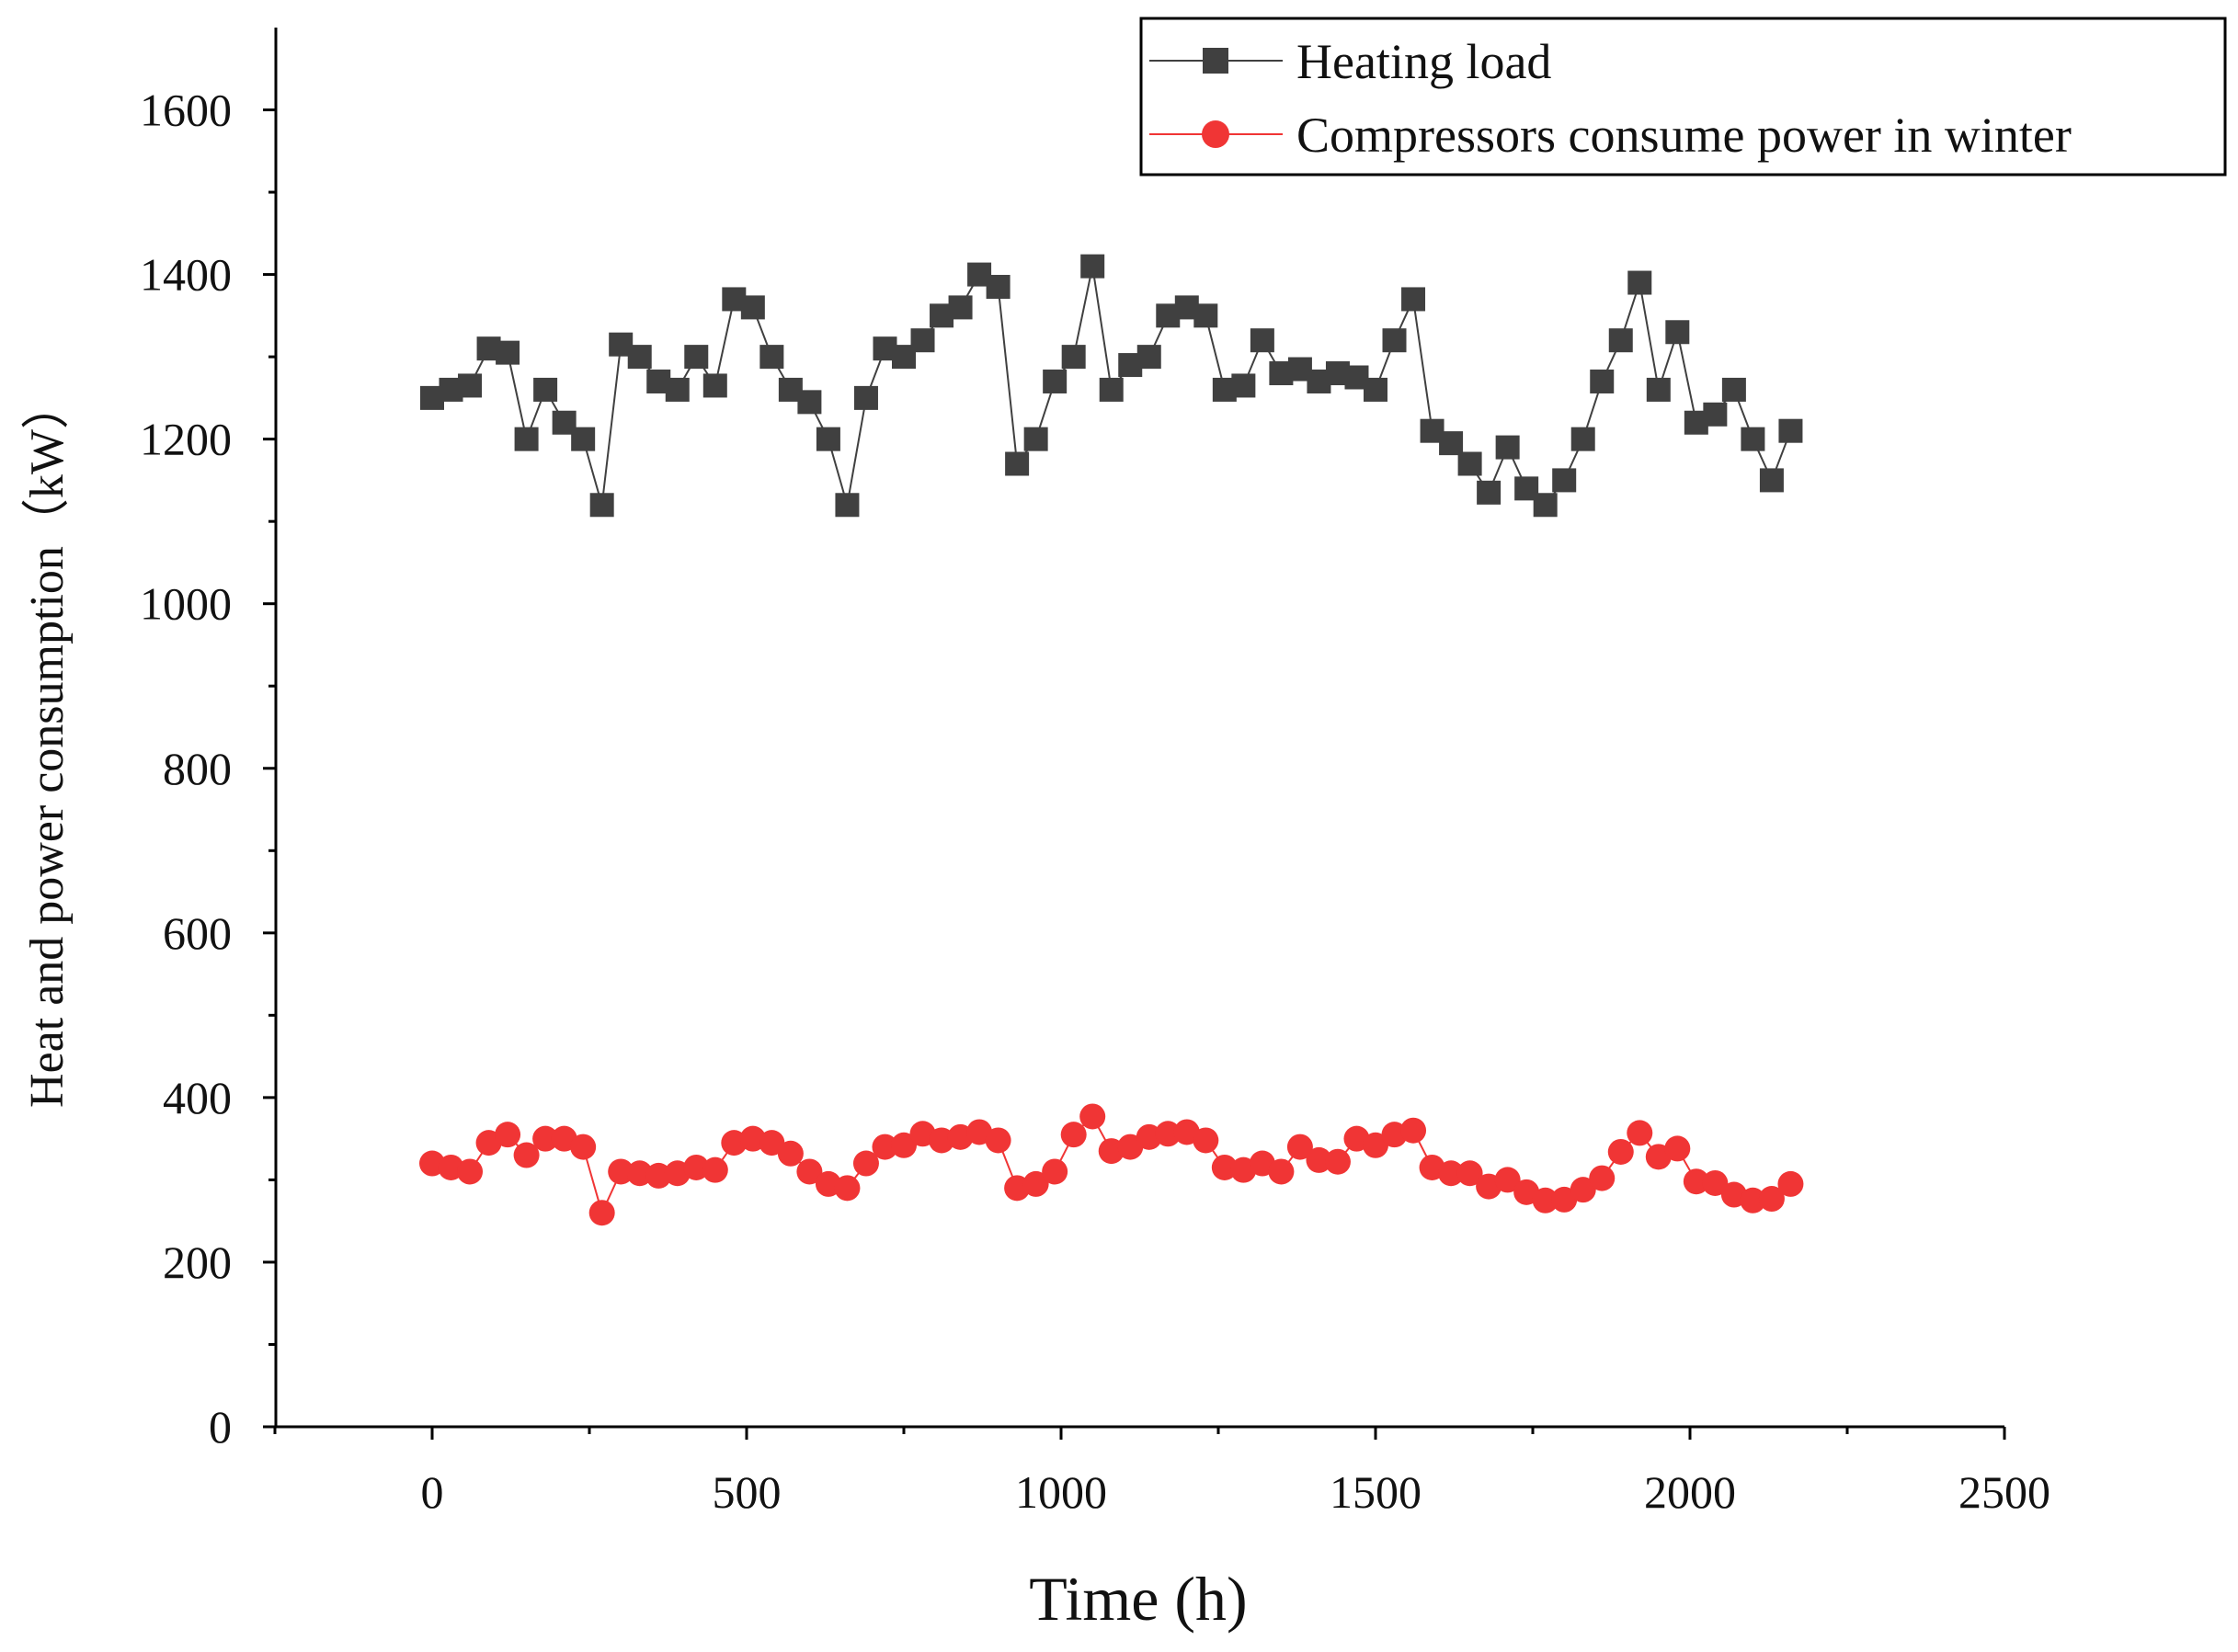 Image resolution: width=2238 pixels, height=1652 pixels. What do you see at coordinates (220, 1427) in the screenshot?
I see `y-tick-label: 0` at bounding box center [220, 1427].